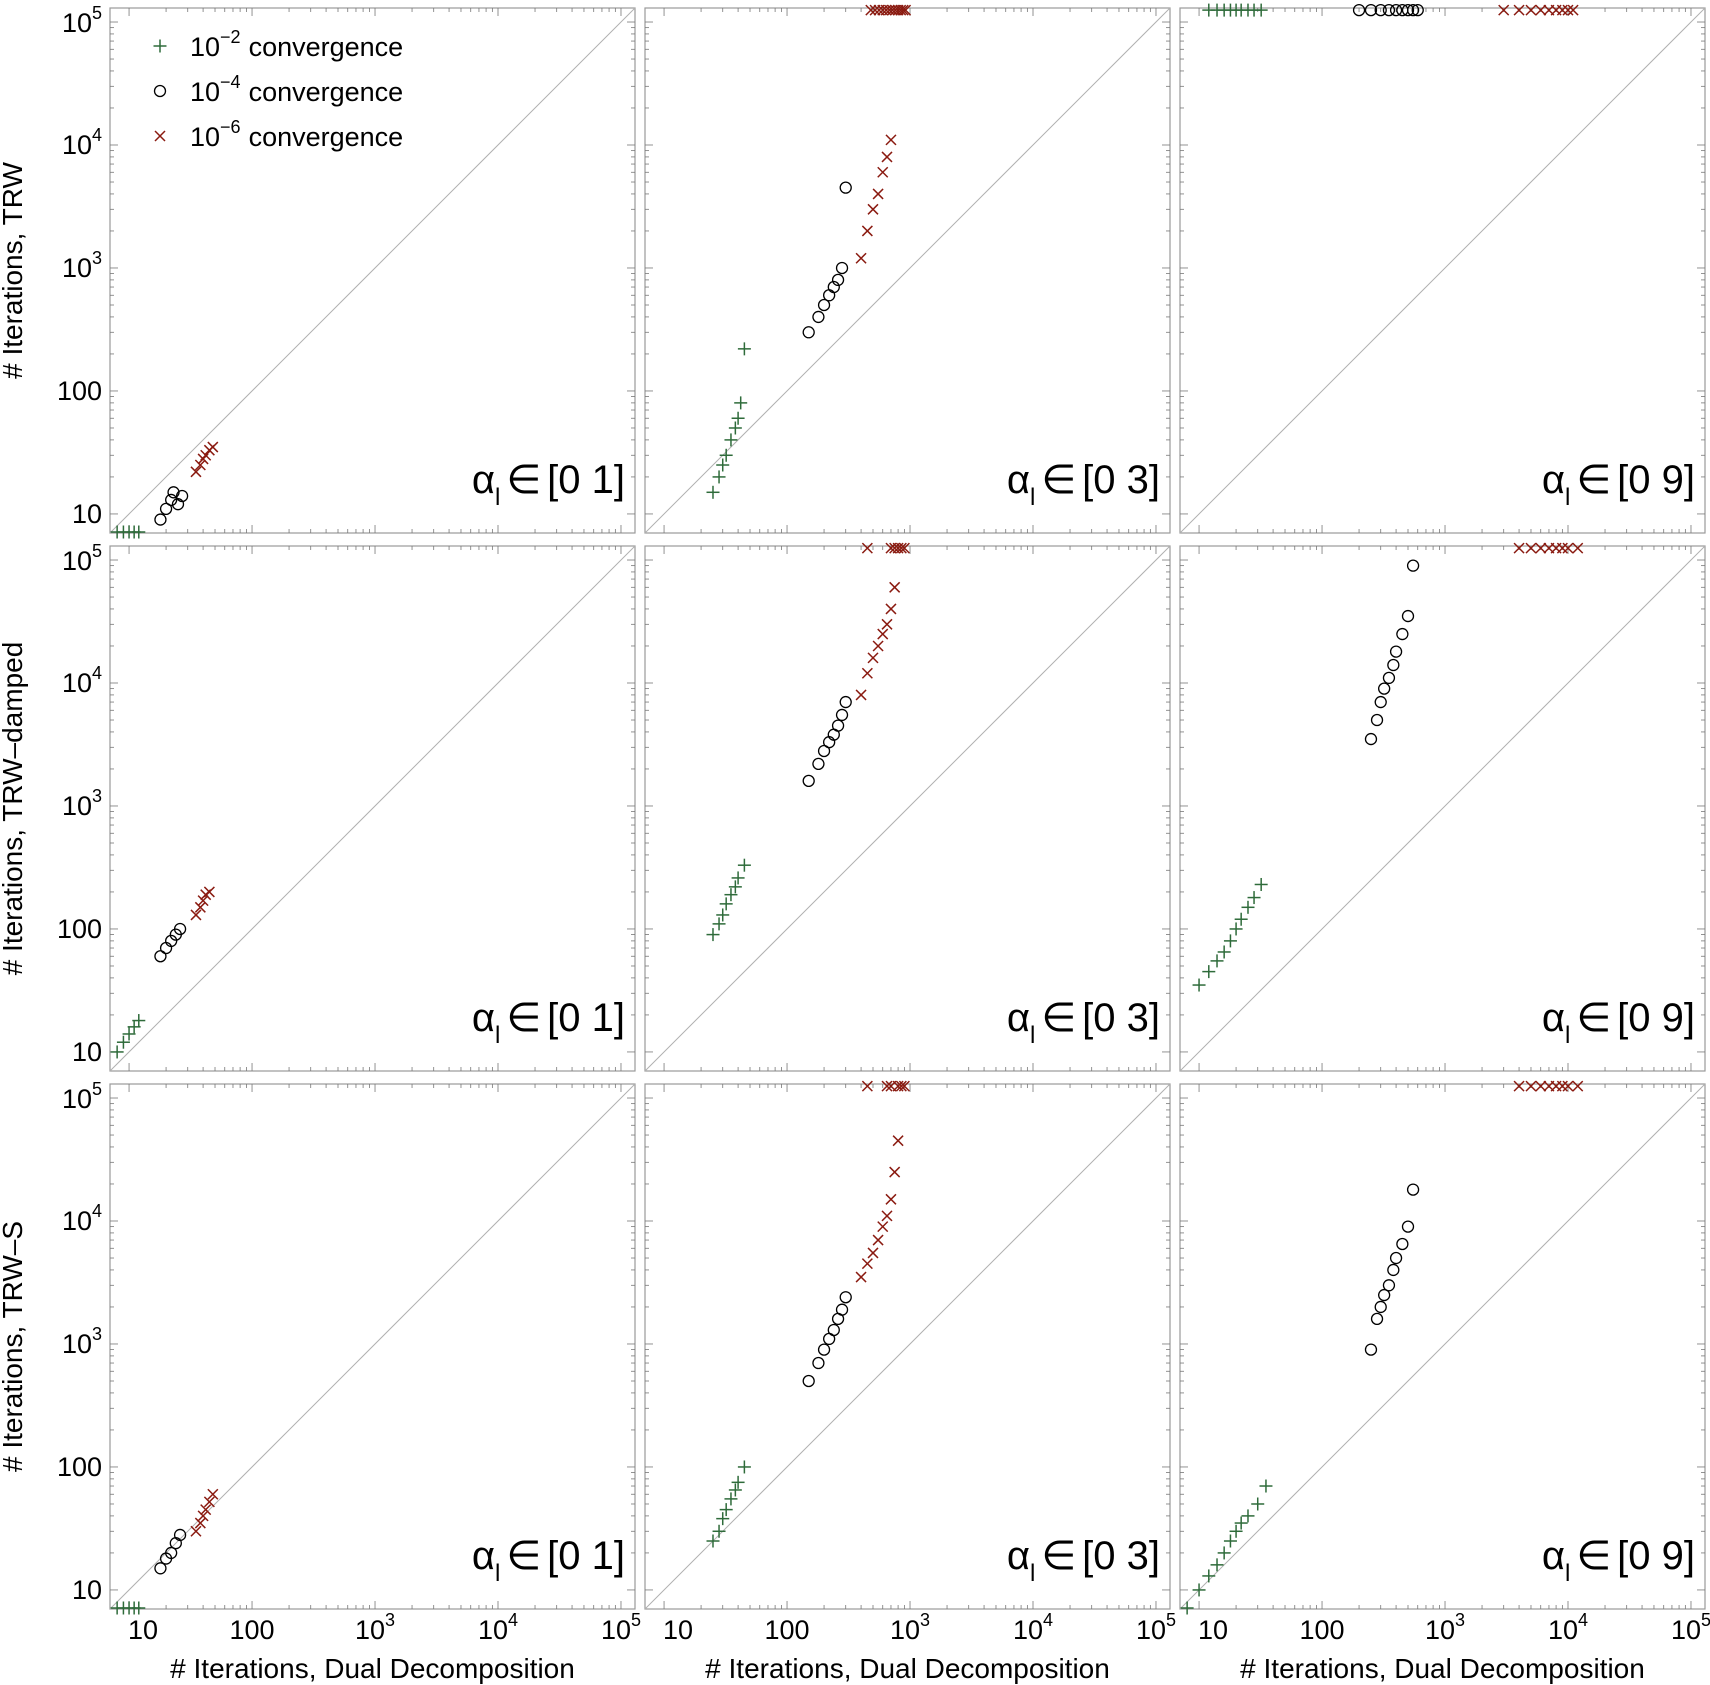 The image size is (1710, 1685). What do you see at coordinates (82, 20) in the screenshot?
I see `y-tick-label: 10⁵` at bounding box center [82, 20].